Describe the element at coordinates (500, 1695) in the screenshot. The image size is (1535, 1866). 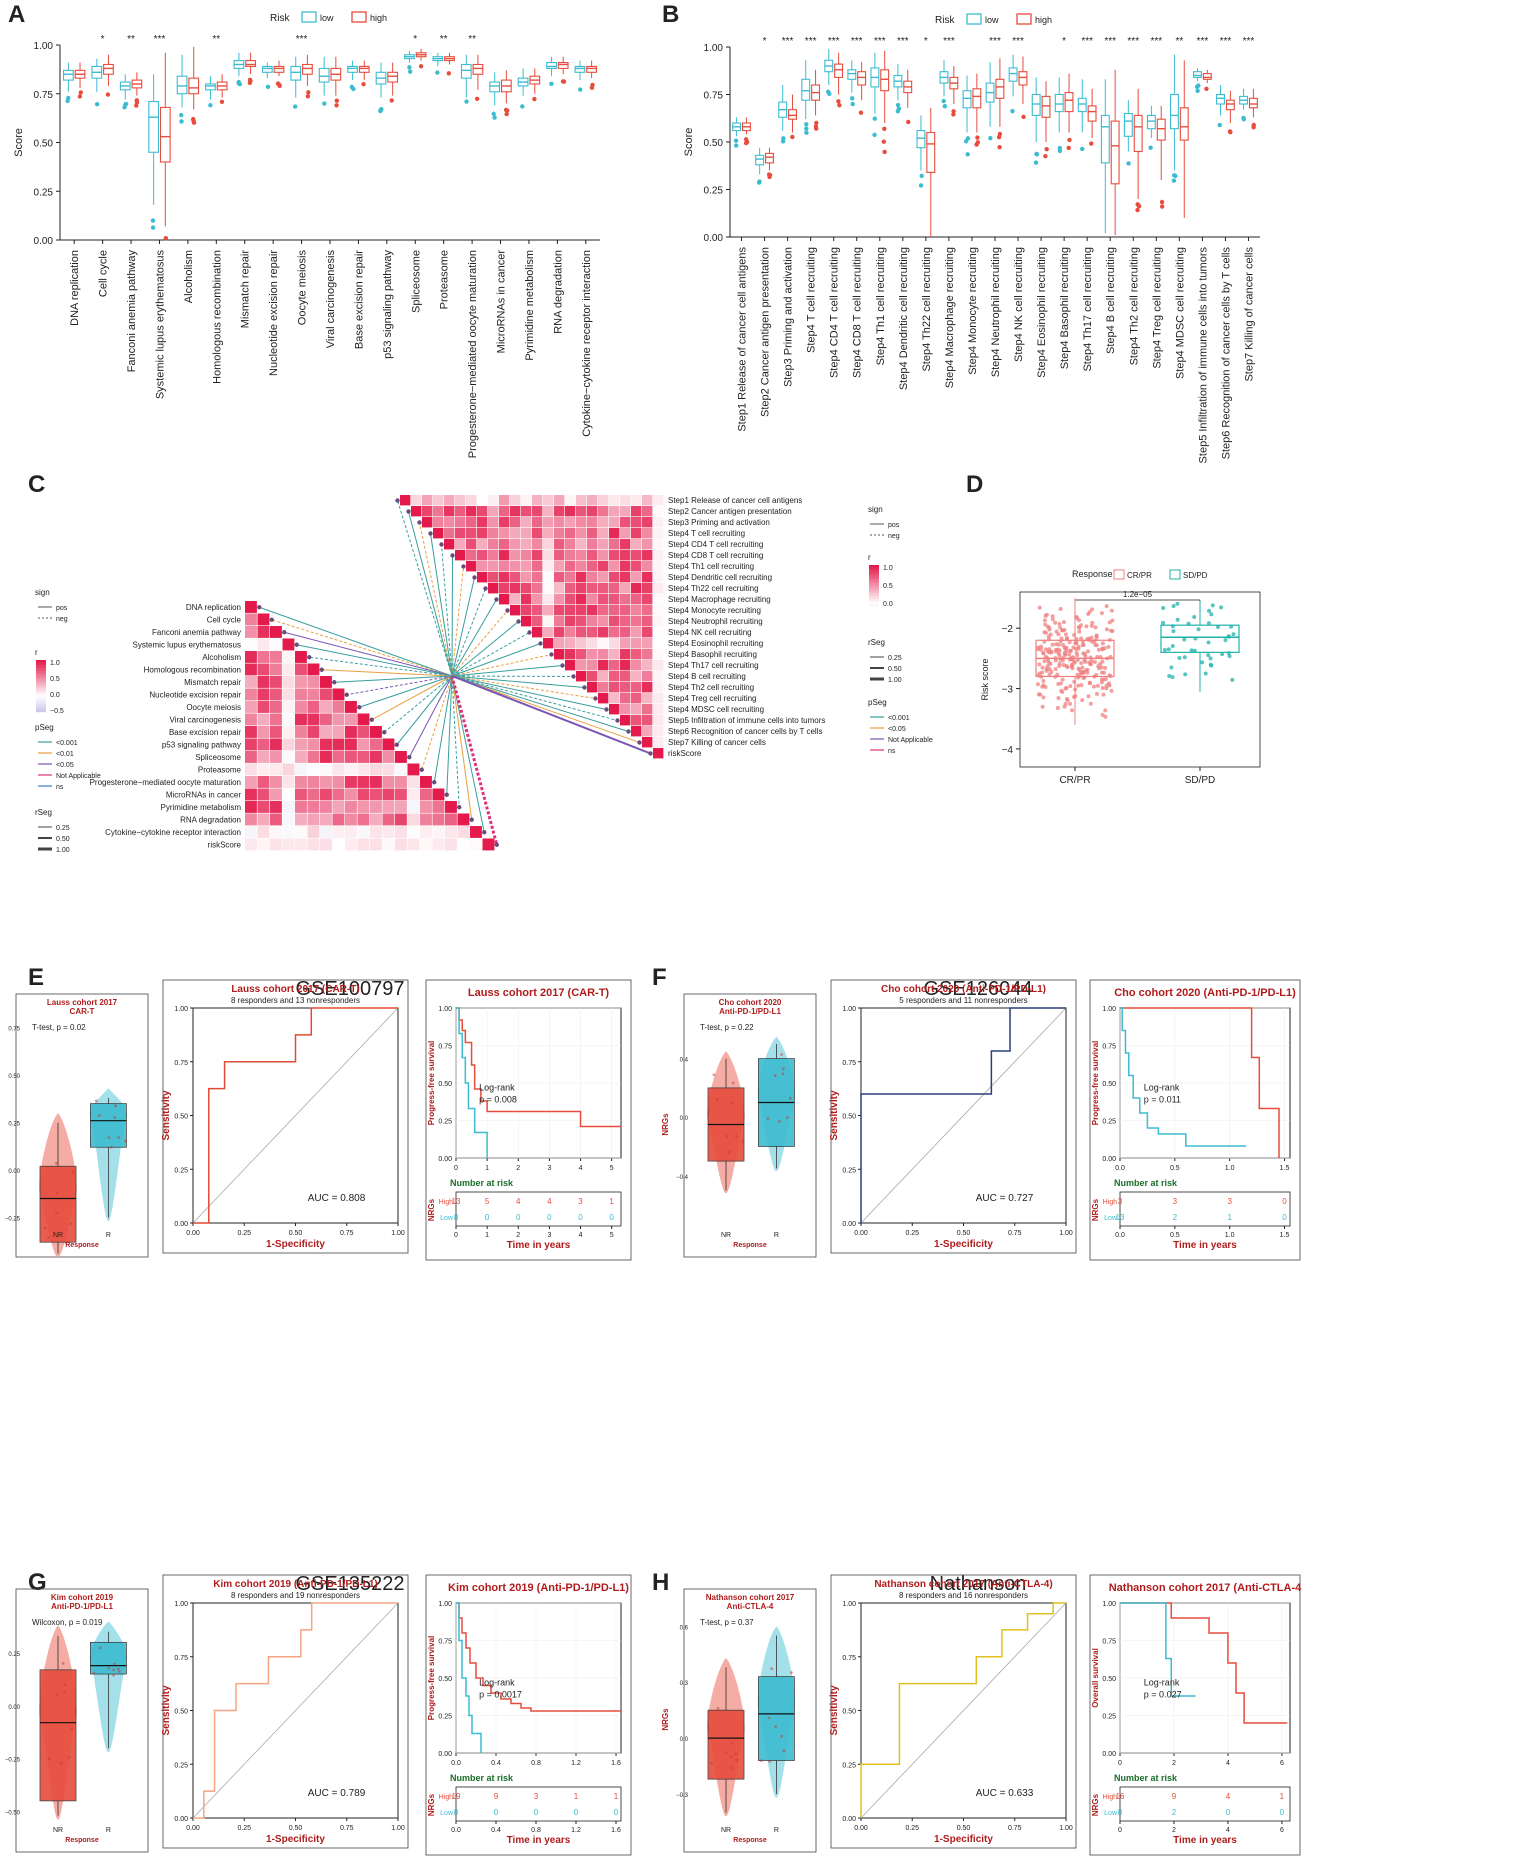
I see `logrank-label: p = 0.0017` at that location.